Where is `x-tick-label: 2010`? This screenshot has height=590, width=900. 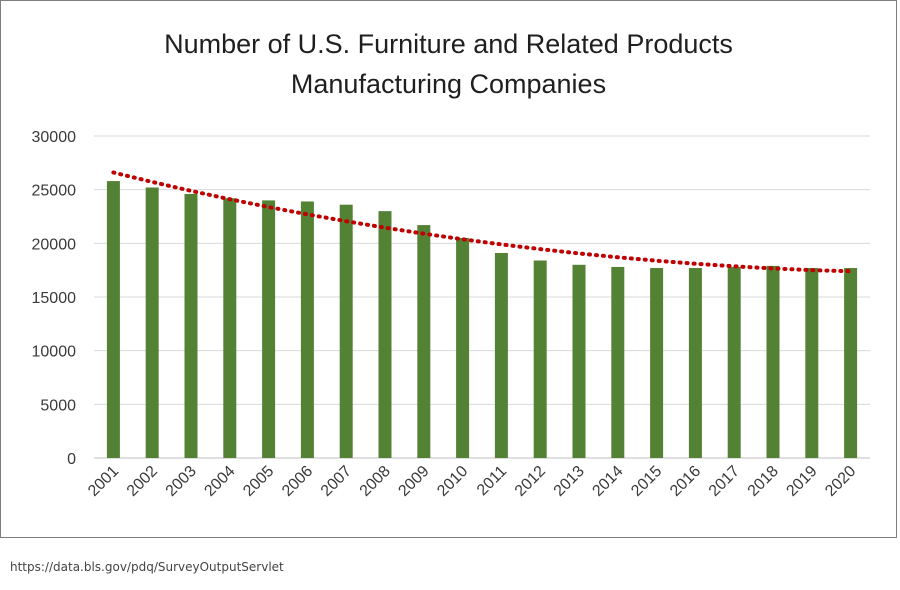 x-tick-label: 2010 is located at coordinates (452, 481).